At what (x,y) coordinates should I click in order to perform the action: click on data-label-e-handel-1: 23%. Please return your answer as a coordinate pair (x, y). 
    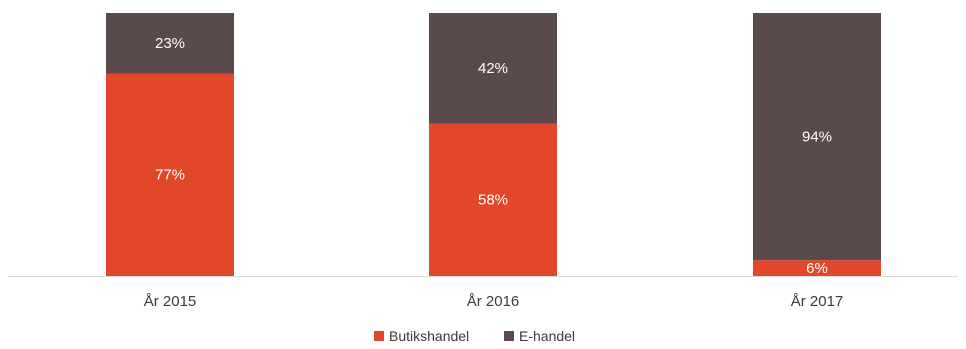
    Looking at the image, I should click on (170, 43).